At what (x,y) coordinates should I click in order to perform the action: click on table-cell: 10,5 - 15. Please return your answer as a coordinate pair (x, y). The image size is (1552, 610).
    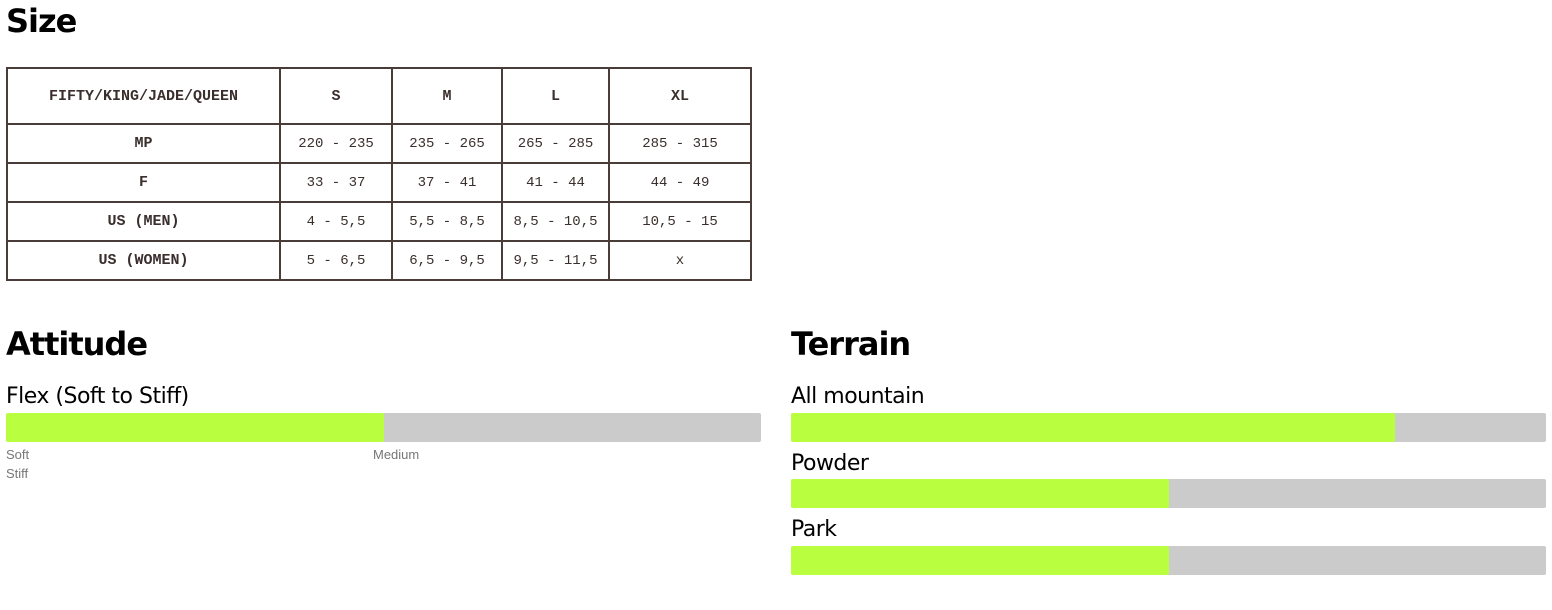
    Looking at the image, I should click on (680, 221).